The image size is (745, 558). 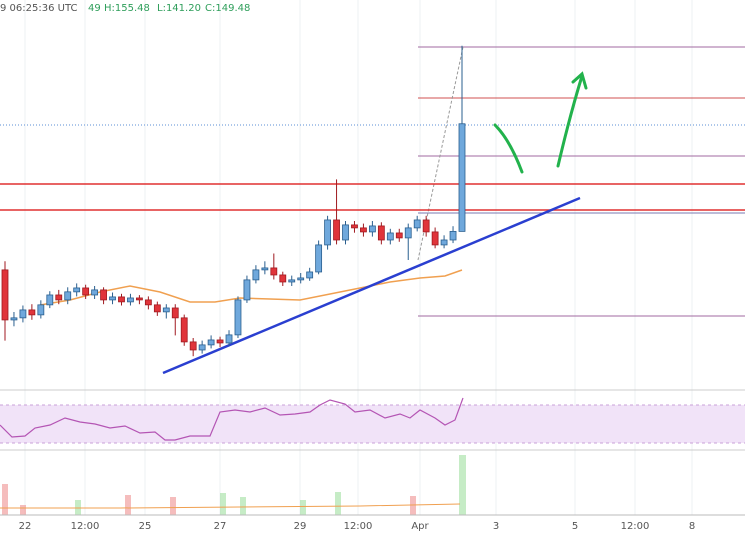 I want to click on arrows, so click(x=540, y=122).